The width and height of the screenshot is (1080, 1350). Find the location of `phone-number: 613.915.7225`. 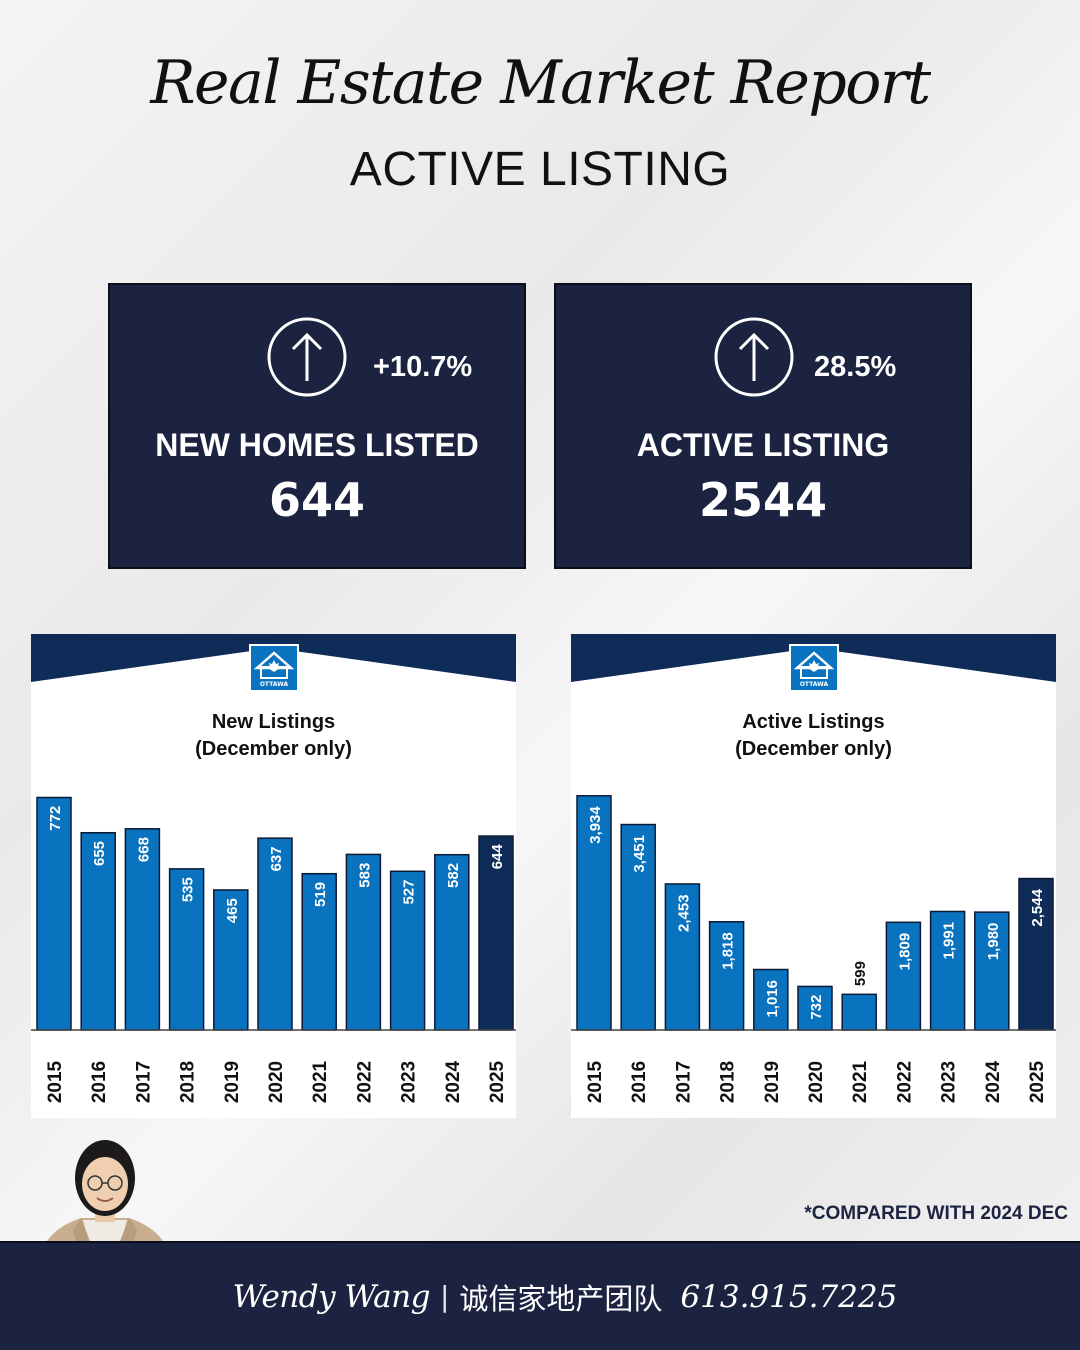

phone-number: 613.915.7225 is located at coordinates (789, 1296).